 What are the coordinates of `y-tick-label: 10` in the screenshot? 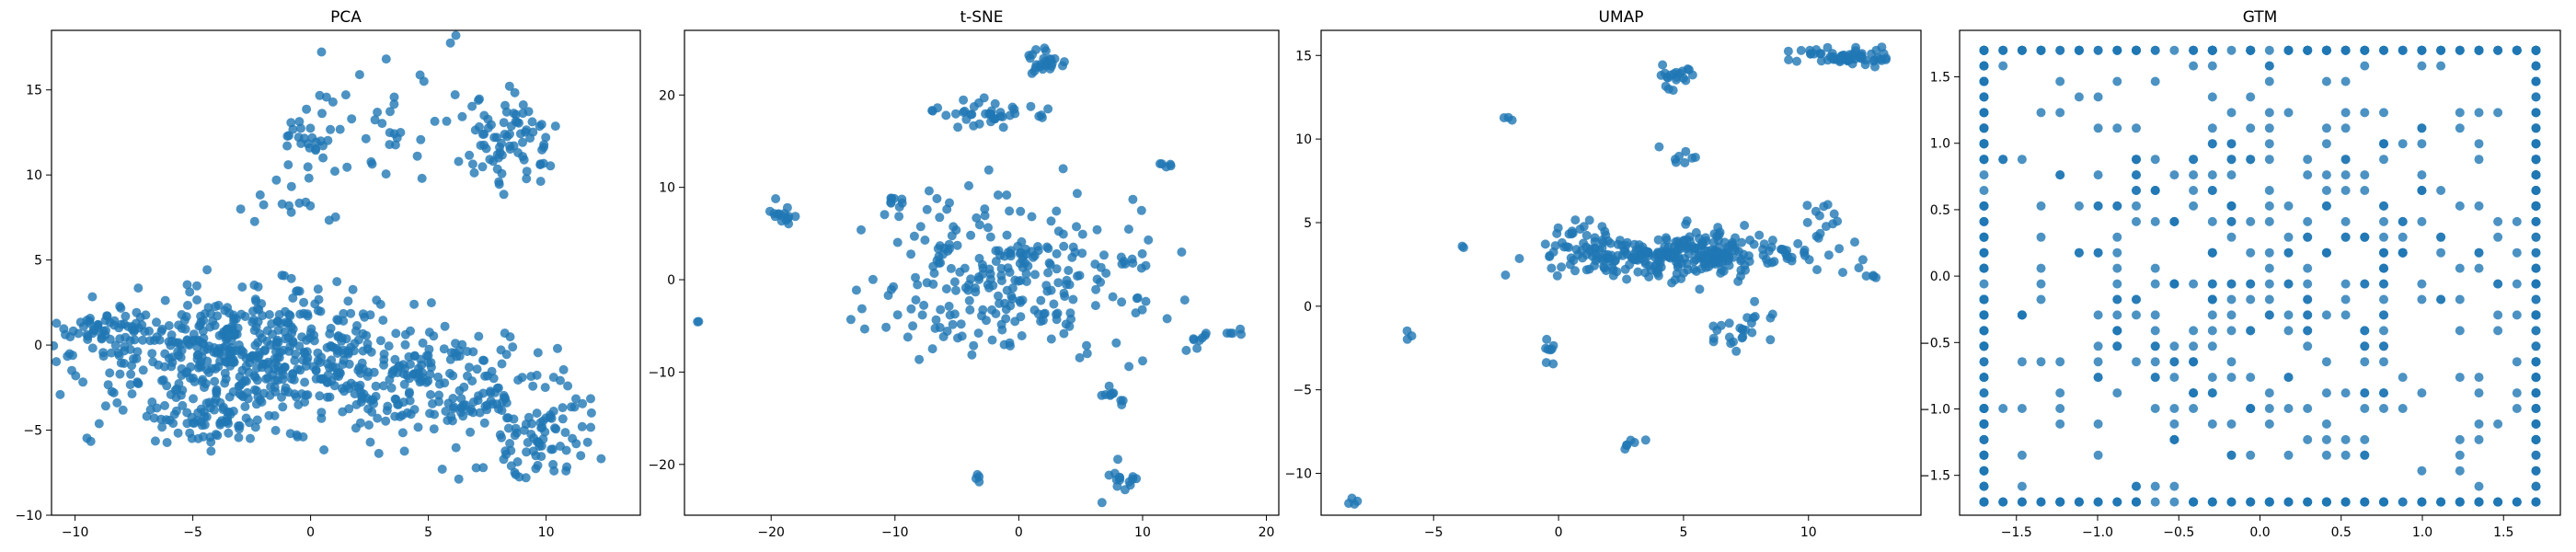 It's located at (1303, 139).